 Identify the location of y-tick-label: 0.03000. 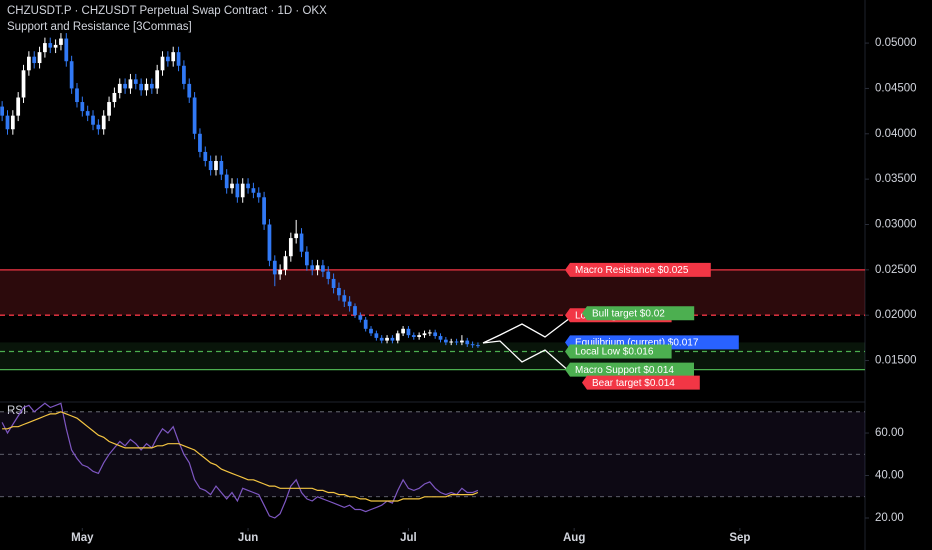
(896, 225).